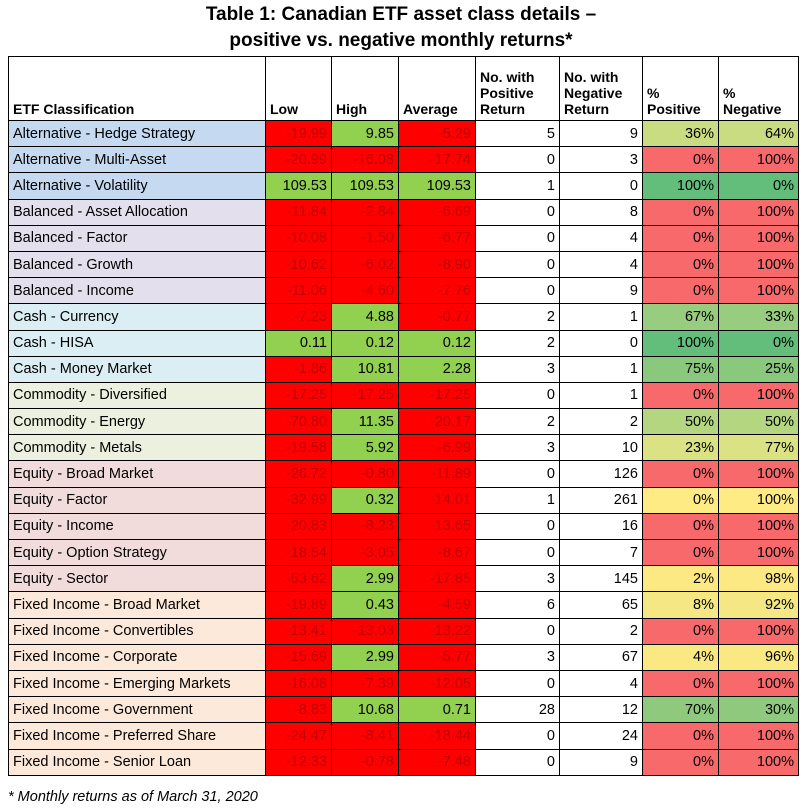 Image resolution: width=802 pixels, height=812 pixels. Describe the element at coordinates (601, 474) in the screenshot. I see `cell-num-negative: 126` at that location.